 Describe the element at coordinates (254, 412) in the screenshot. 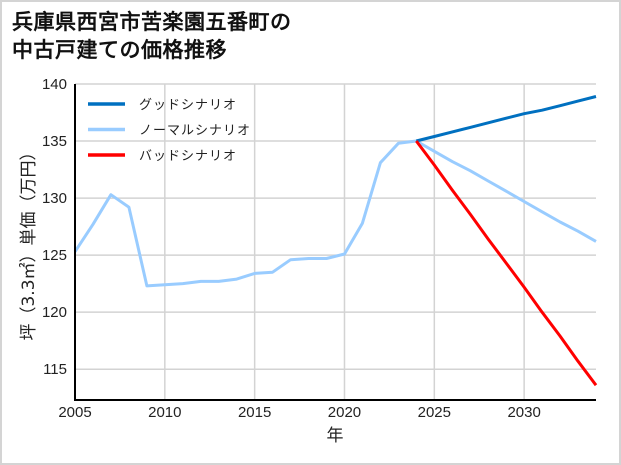

I see `x-tick-label: 2015` at that location.